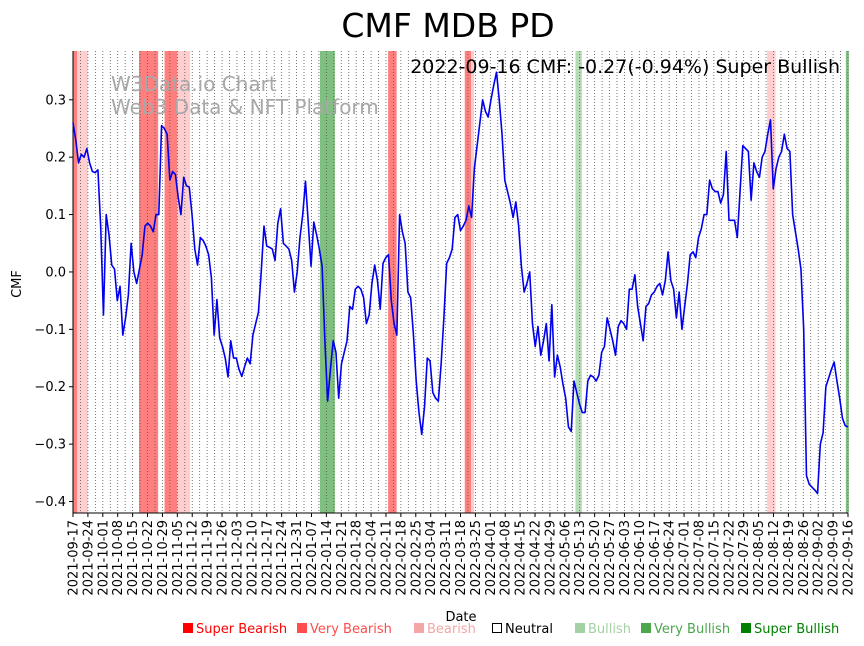 The image size is (864, 646). Describe the element at coordinates (609, 629) in the screenshot. I see `legend-label: Bullish` at that location.